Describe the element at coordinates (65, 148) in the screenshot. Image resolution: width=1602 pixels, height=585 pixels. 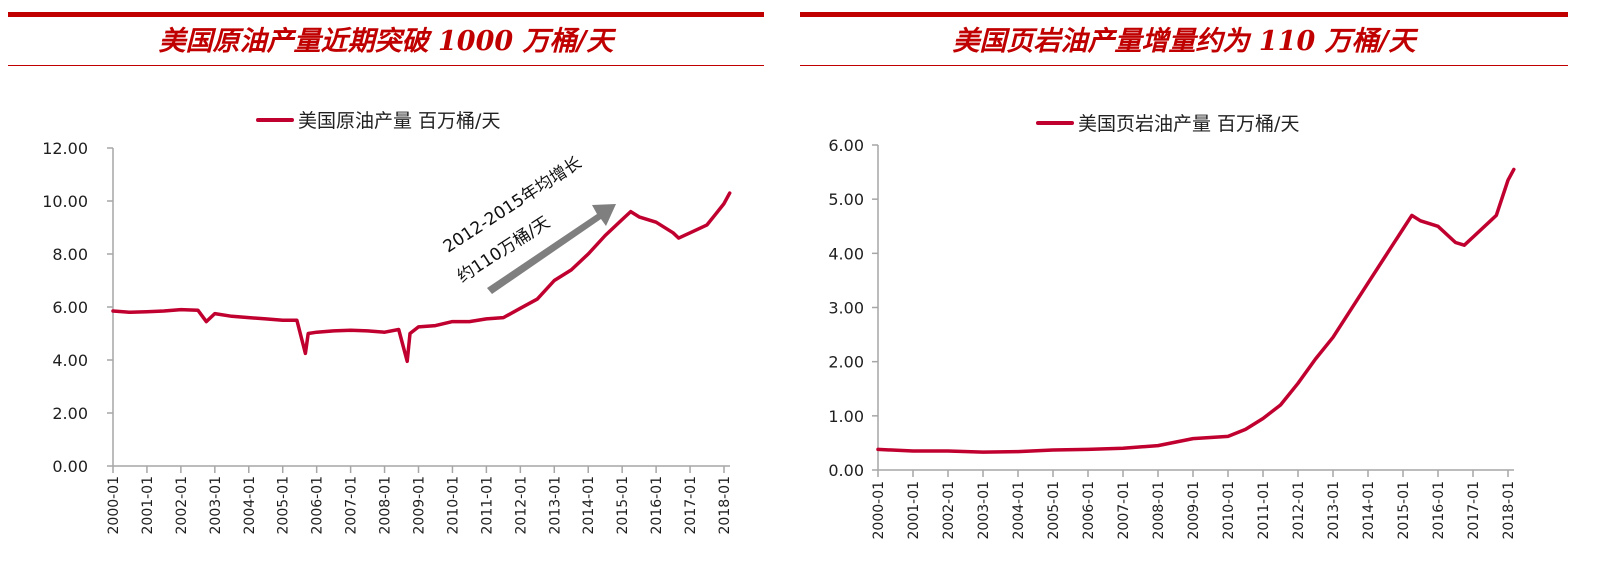
I see `y-tick-label: 12.00` at that location.